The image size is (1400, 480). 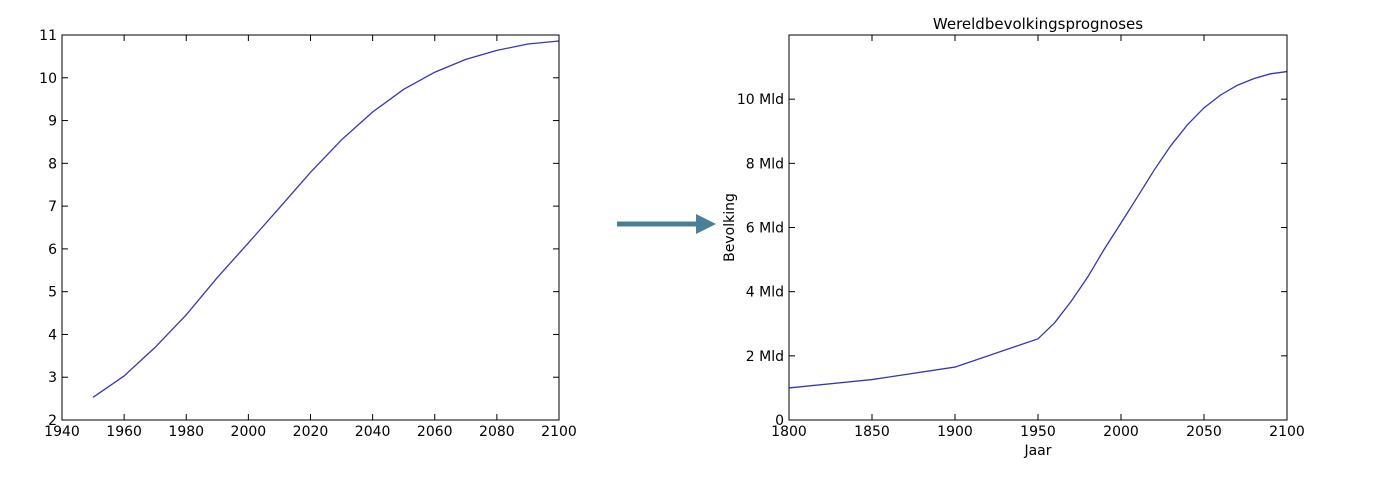 I want to click on x-tick-label: 1900, so click(x=955, y=432).